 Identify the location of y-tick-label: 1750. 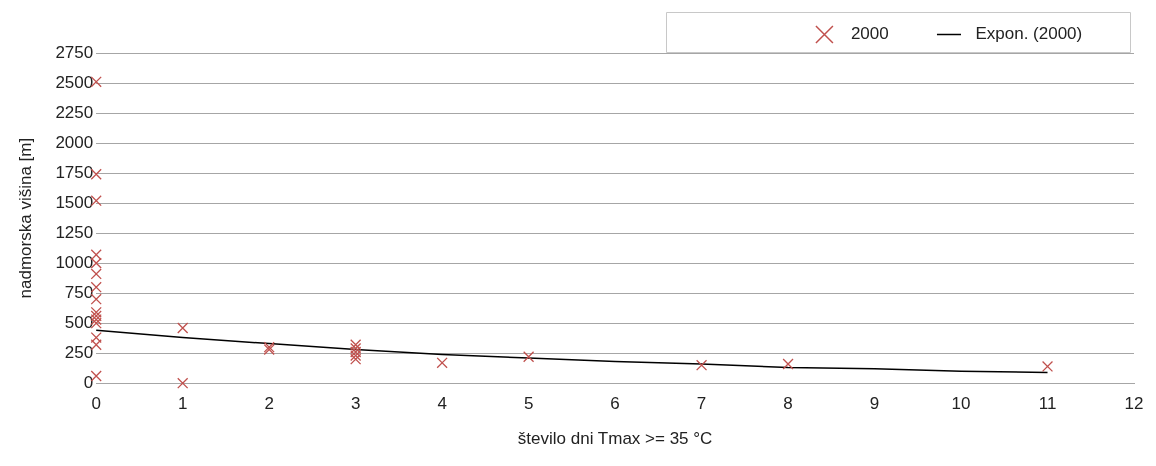
(74, 172).